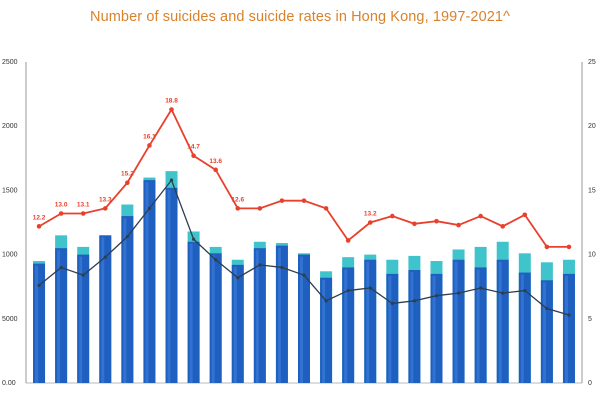  What do you see at coordinates (10, 255) in the screenshot?
I see `left-tick-label: 1000` at bounding box center [10, 255].